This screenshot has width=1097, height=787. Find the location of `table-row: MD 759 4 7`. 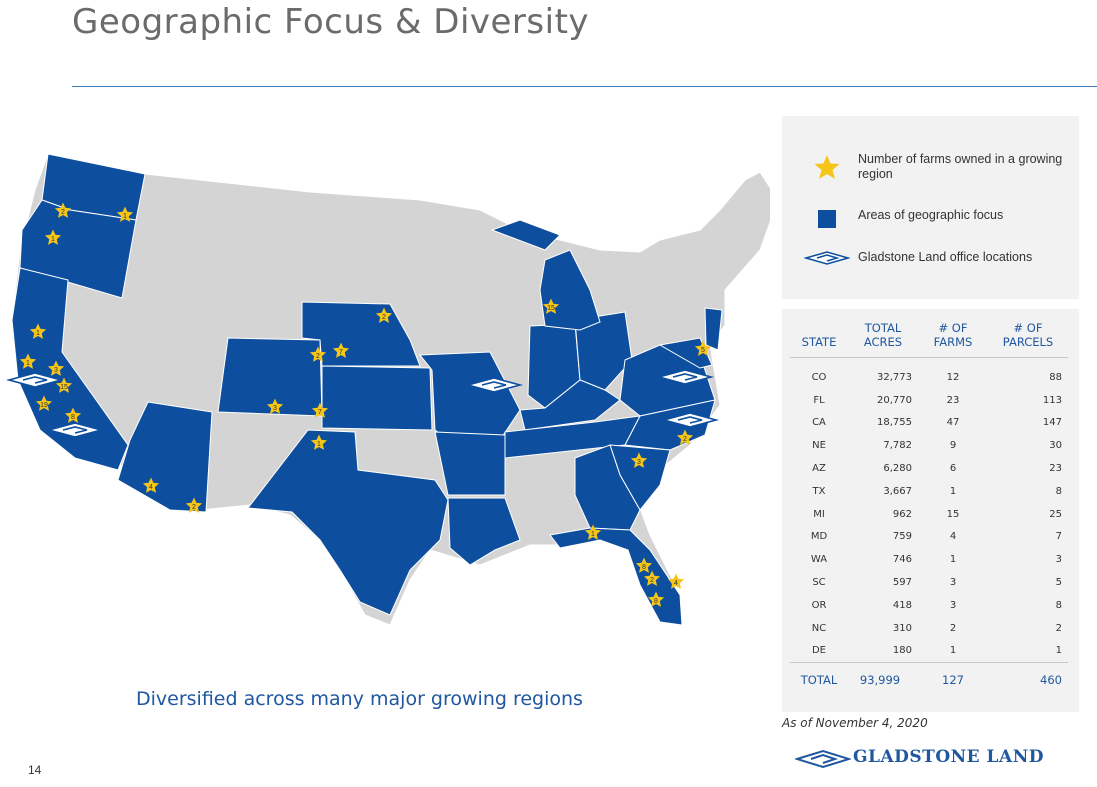

table-row: MD 759 4 7 is located at coordinates (929, 537).